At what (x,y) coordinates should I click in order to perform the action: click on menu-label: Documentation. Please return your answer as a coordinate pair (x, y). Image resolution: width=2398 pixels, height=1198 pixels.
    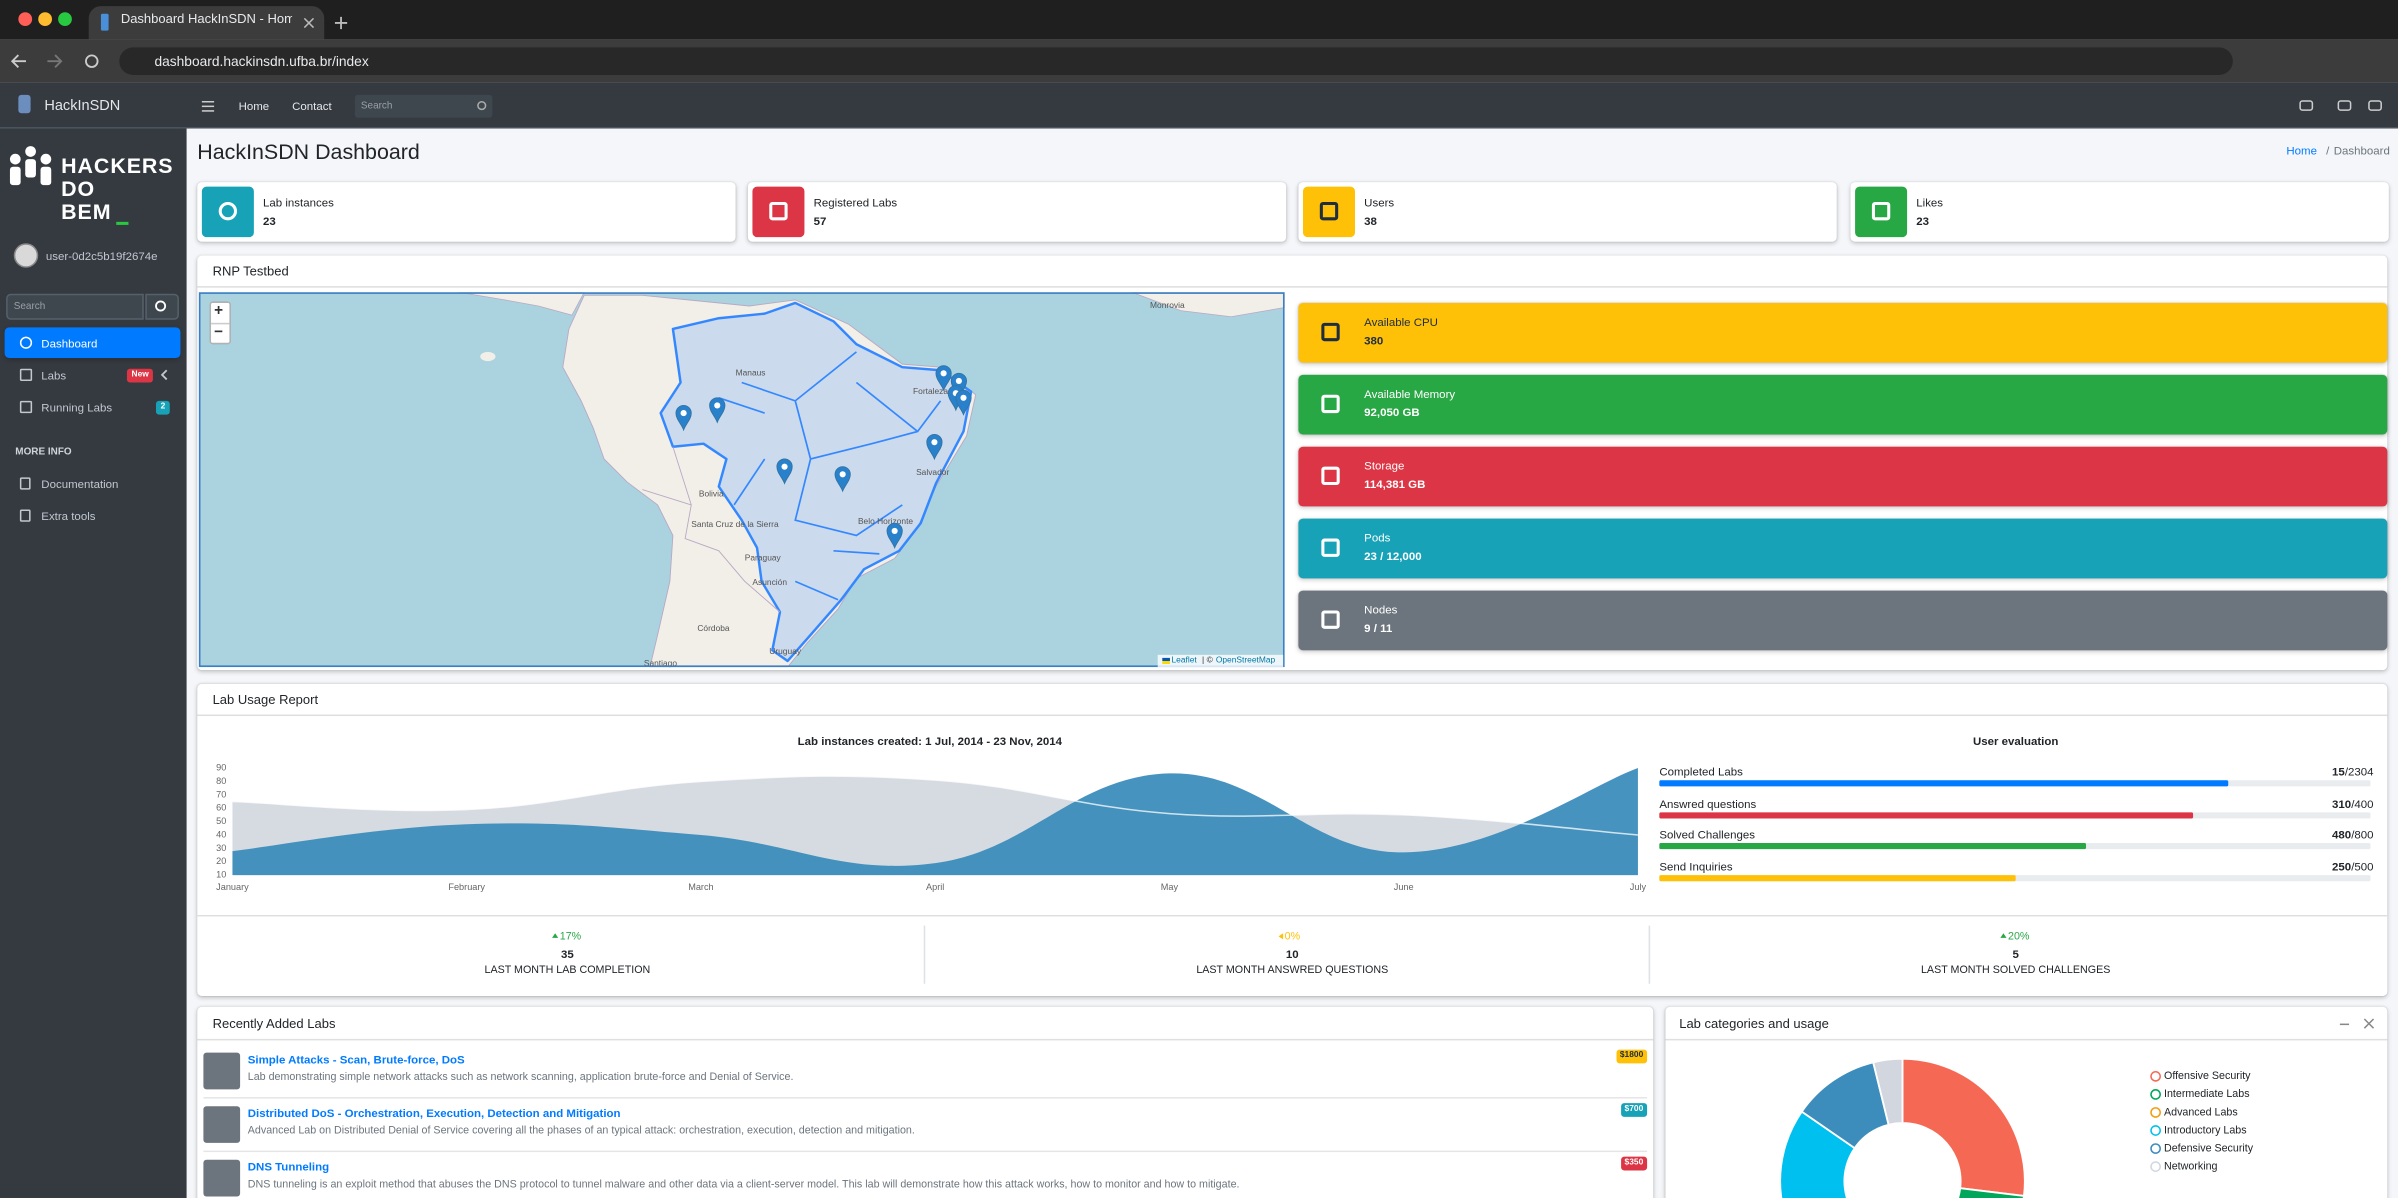
    Looking at the image, I should click on (80, 483).